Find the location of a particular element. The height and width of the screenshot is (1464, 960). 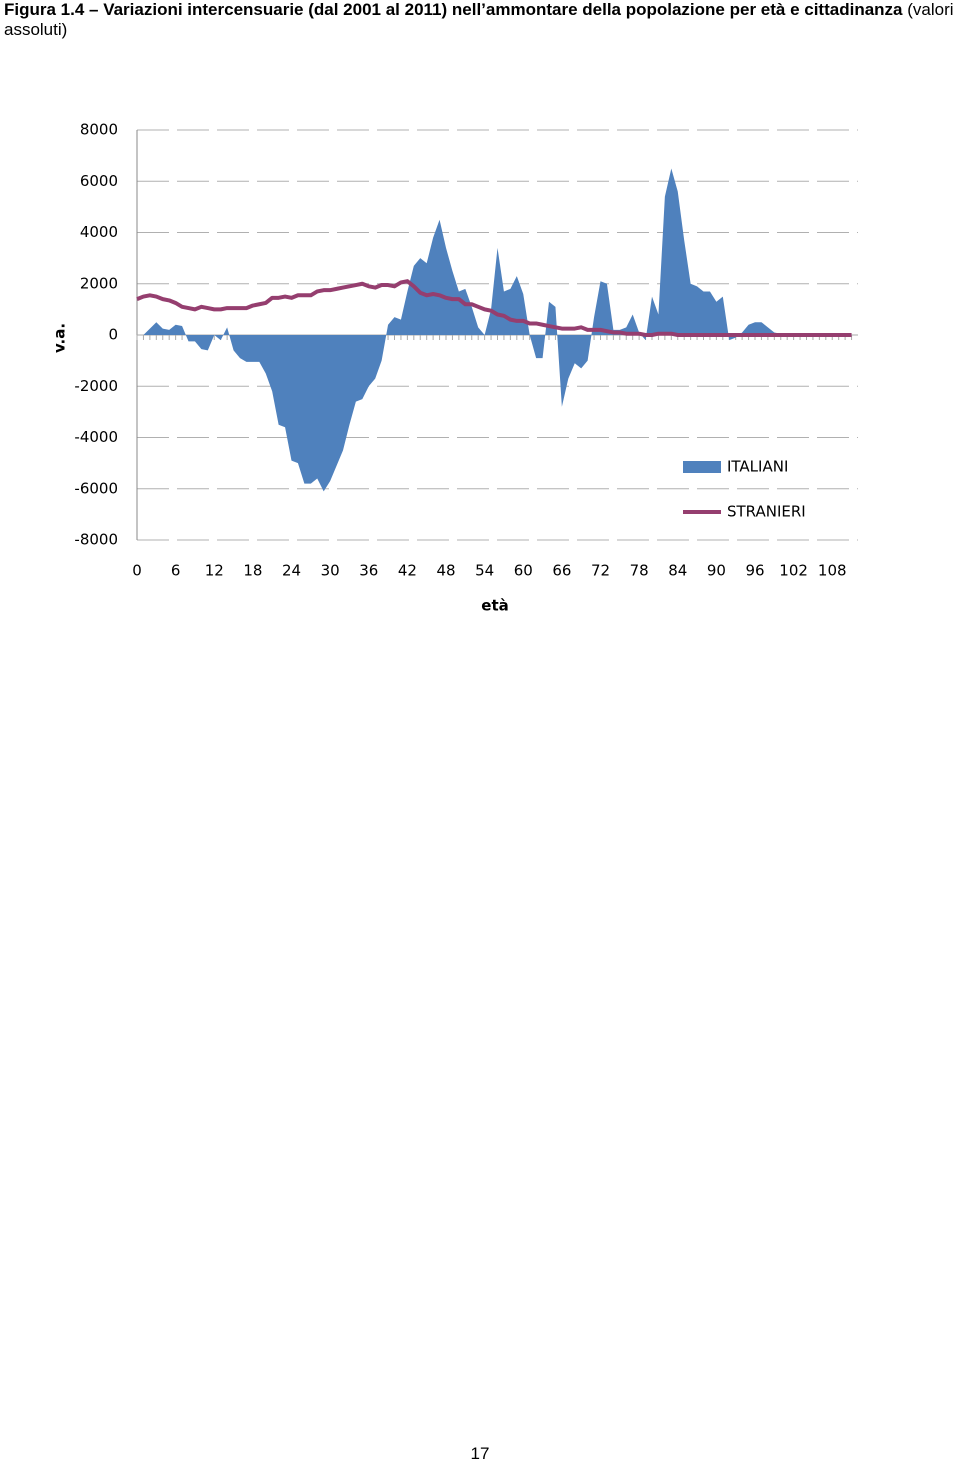

x-tick-label: 18 is located at coordinates (252, 571).